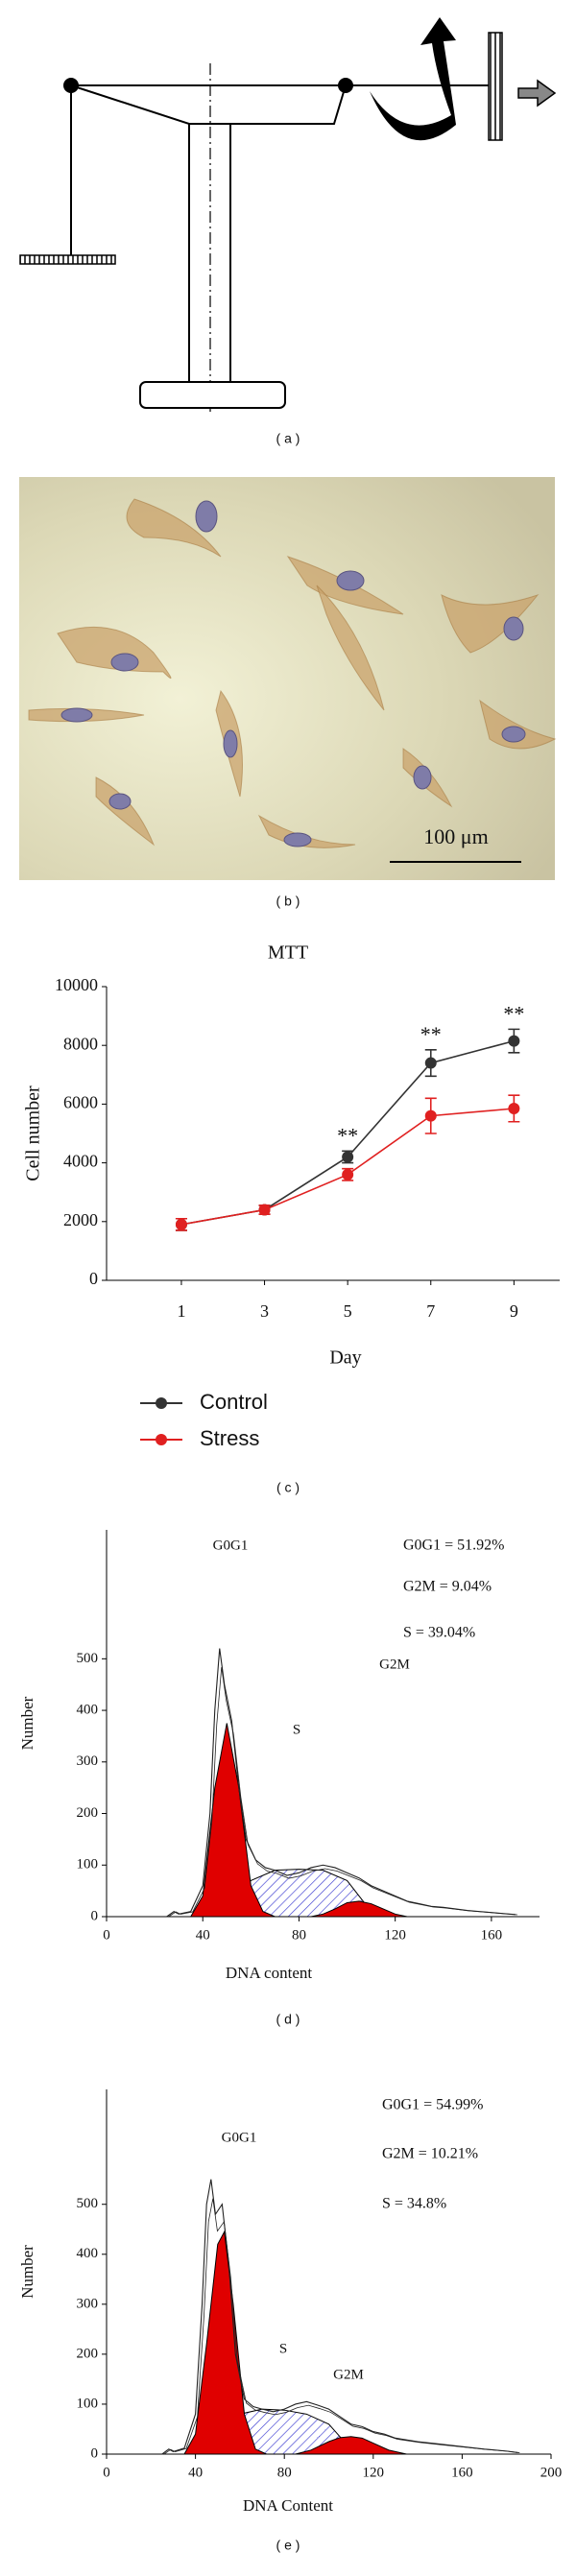 The height and width of the screenshot is (2576, 576). What do you see at coordinates (80, 1043) in the screenshot?
I see `y-tick-label: 8000` at bounding box center [80, 1043].